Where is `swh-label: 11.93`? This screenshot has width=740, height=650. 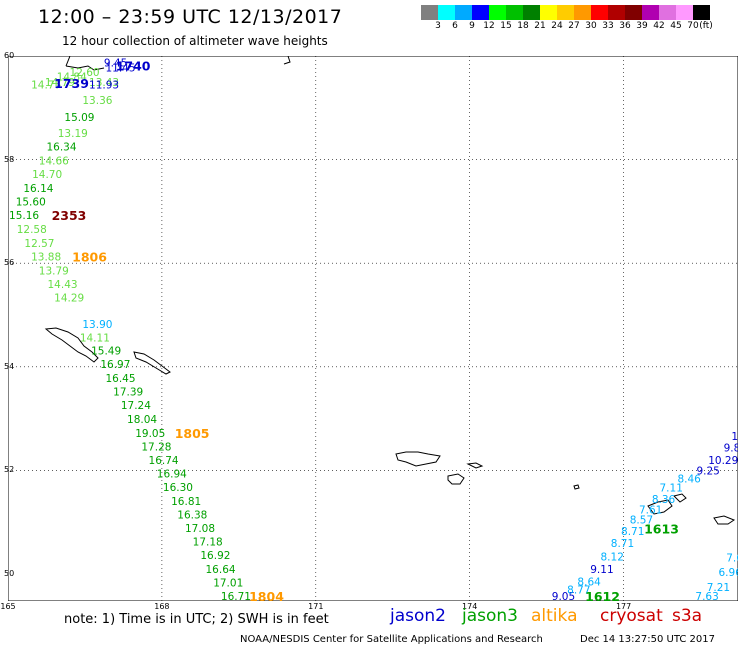 swh-label: 11.93 is located at coordinates (104, 85).